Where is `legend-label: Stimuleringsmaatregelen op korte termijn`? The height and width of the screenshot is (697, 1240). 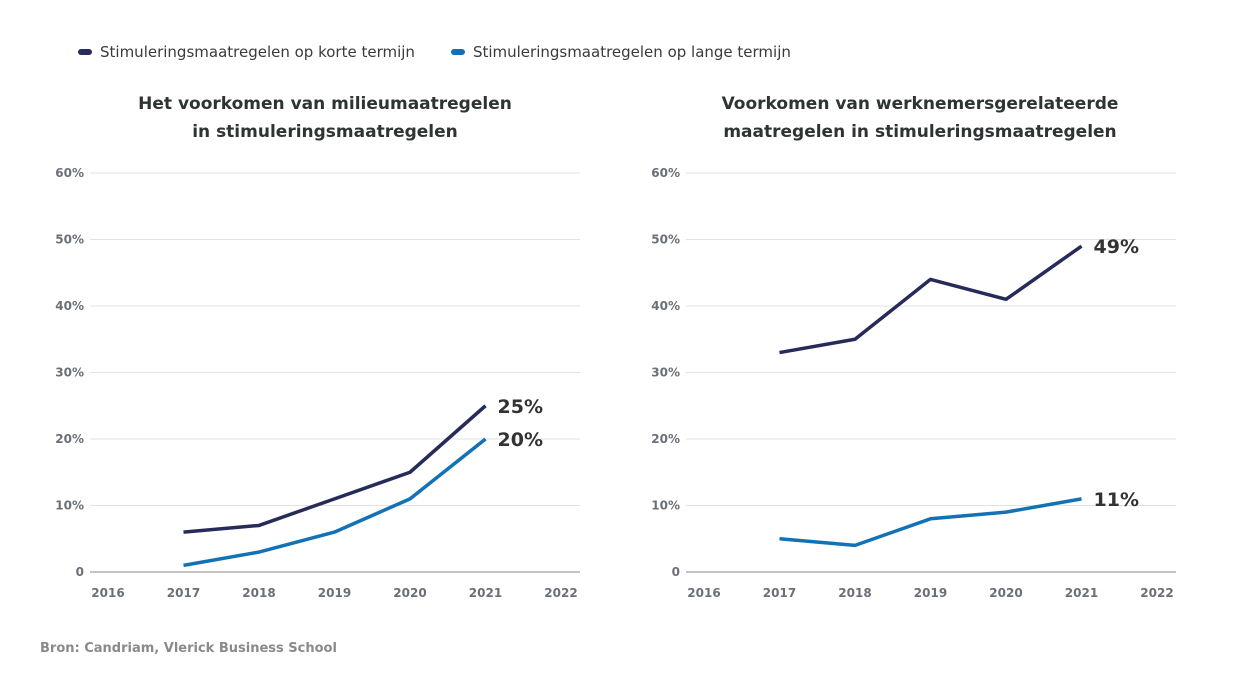 legend-label: Stimuleringsmaatregelen op korte termijn is located at coordinates (257, 52).